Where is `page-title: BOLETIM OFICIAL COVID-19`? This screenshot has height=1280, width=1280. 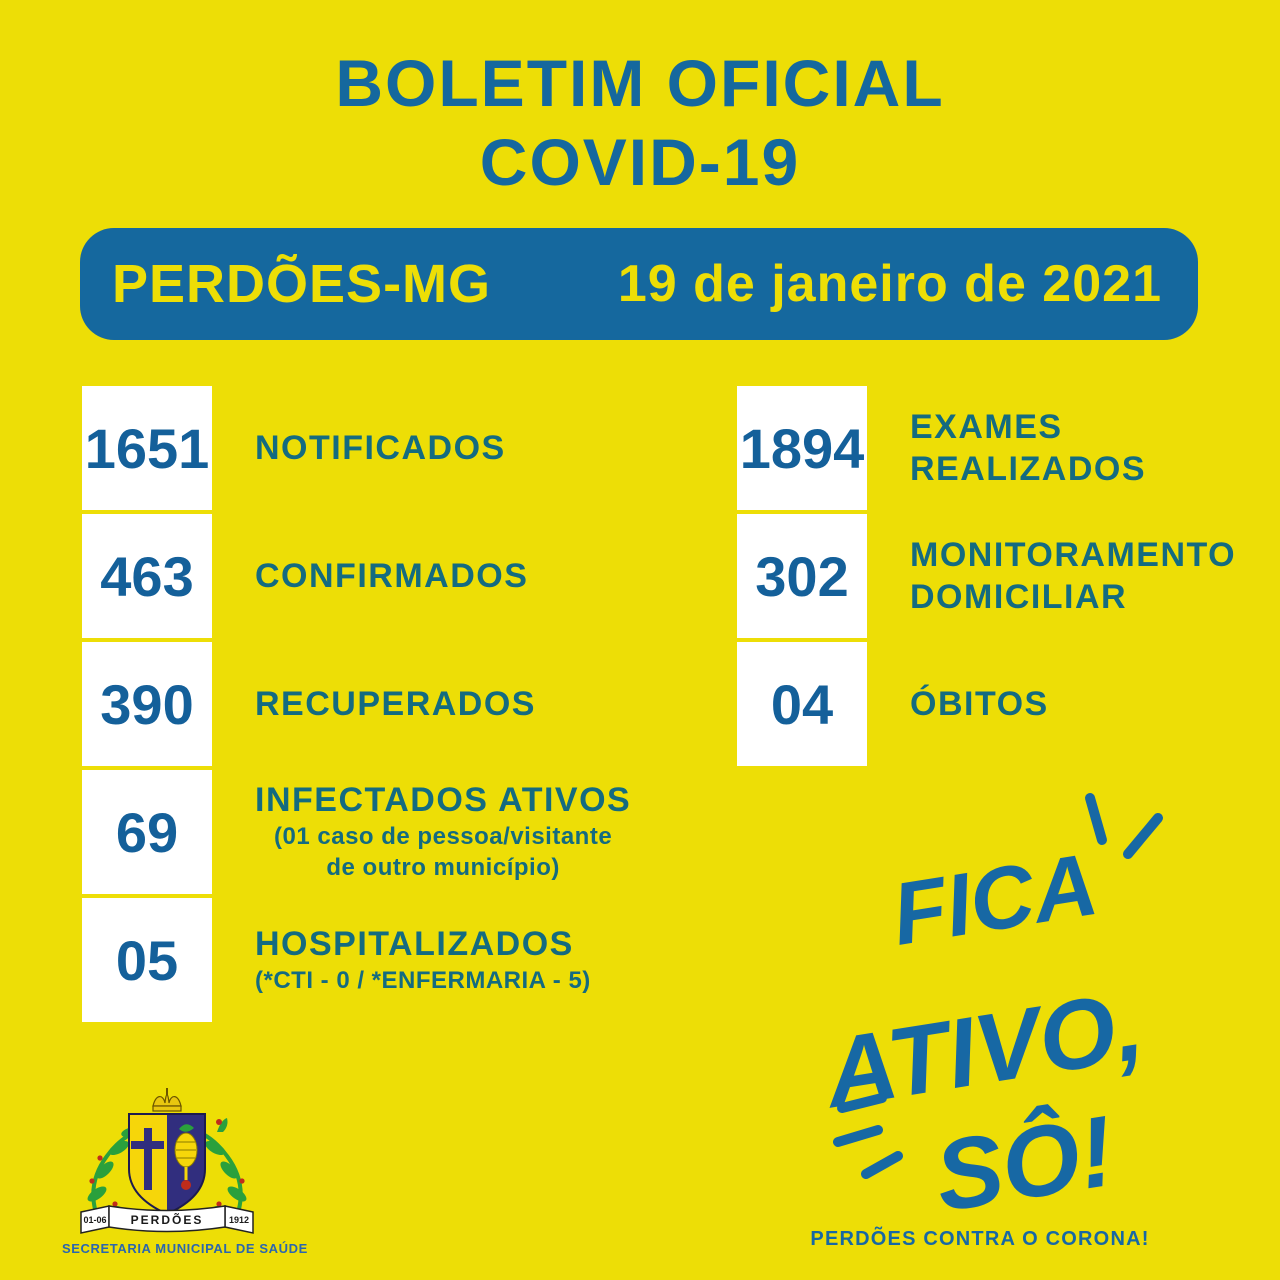
page-title: BOLETIM OFICIAL COVID-19 is located at coordinates (640, 123).